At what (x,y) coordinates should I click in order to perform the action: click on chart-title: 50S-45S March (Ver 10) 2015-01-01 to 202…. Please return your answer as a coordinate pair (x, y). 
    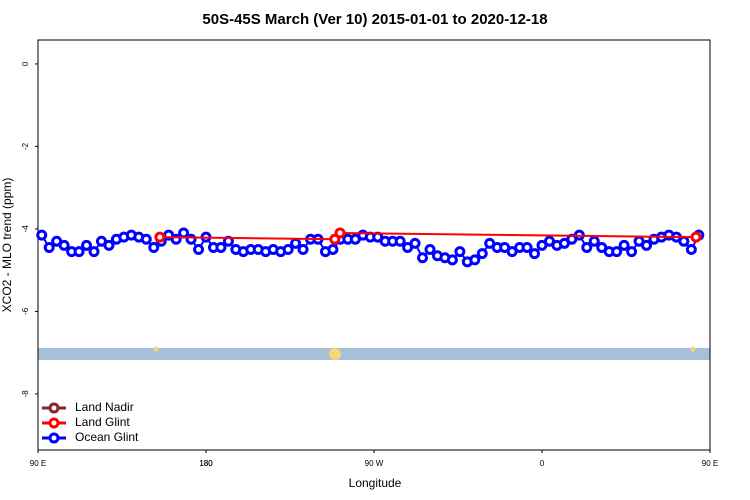
    Looking at the image, I should click on (374, 19).